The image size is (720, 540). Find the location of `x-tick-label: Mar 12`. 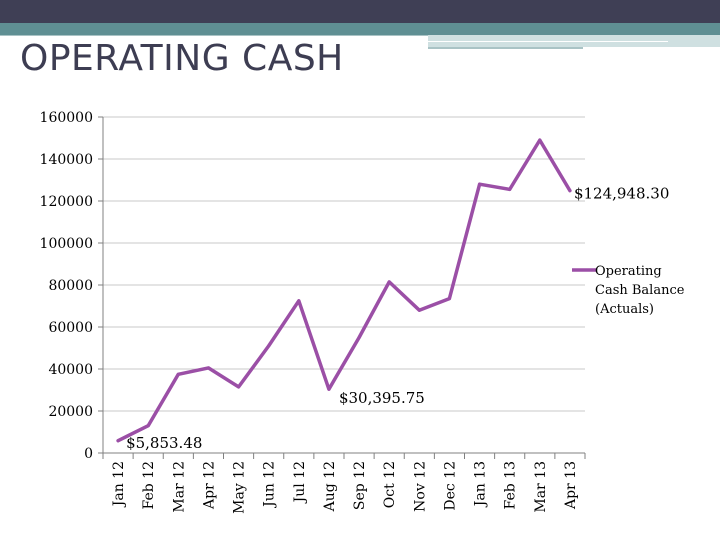

x-tick-label: Mar 12 is located at coordinates (179, 487).